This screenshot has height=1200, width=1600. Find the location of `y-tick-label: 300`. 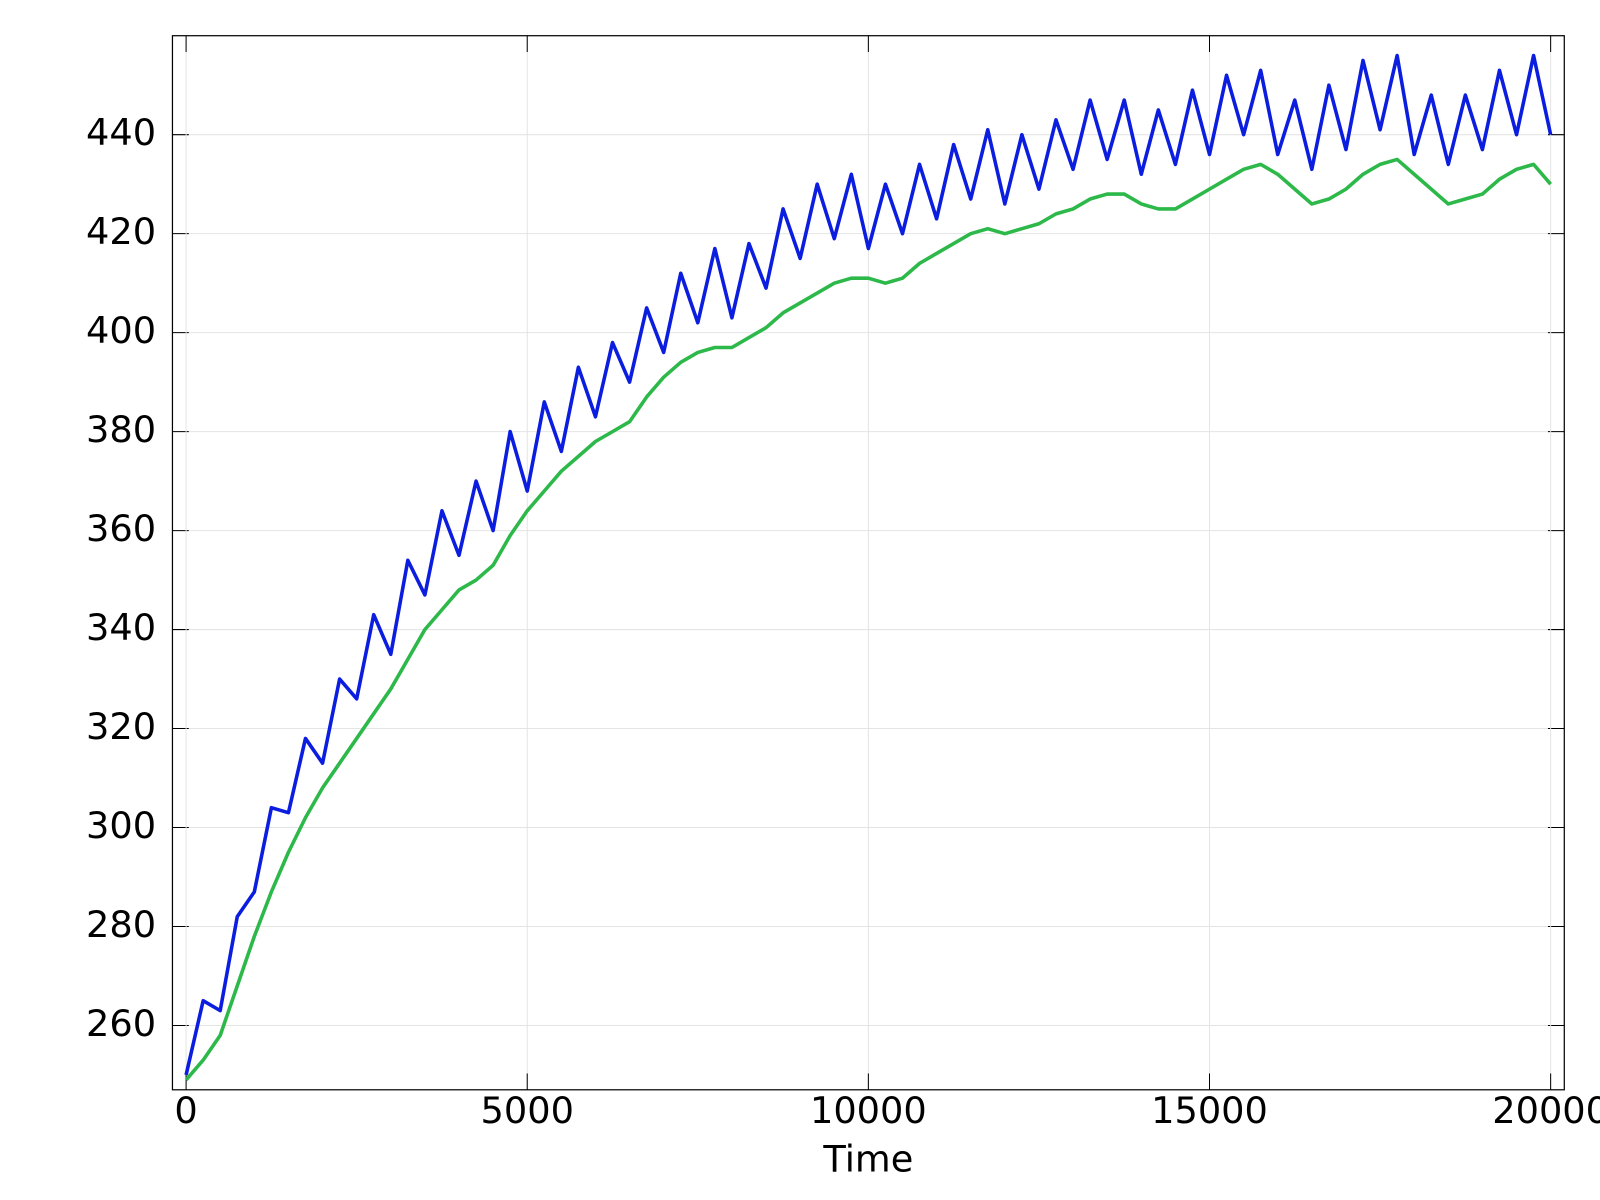

y-tick-label: 300 is located at coordinates (121, 825).